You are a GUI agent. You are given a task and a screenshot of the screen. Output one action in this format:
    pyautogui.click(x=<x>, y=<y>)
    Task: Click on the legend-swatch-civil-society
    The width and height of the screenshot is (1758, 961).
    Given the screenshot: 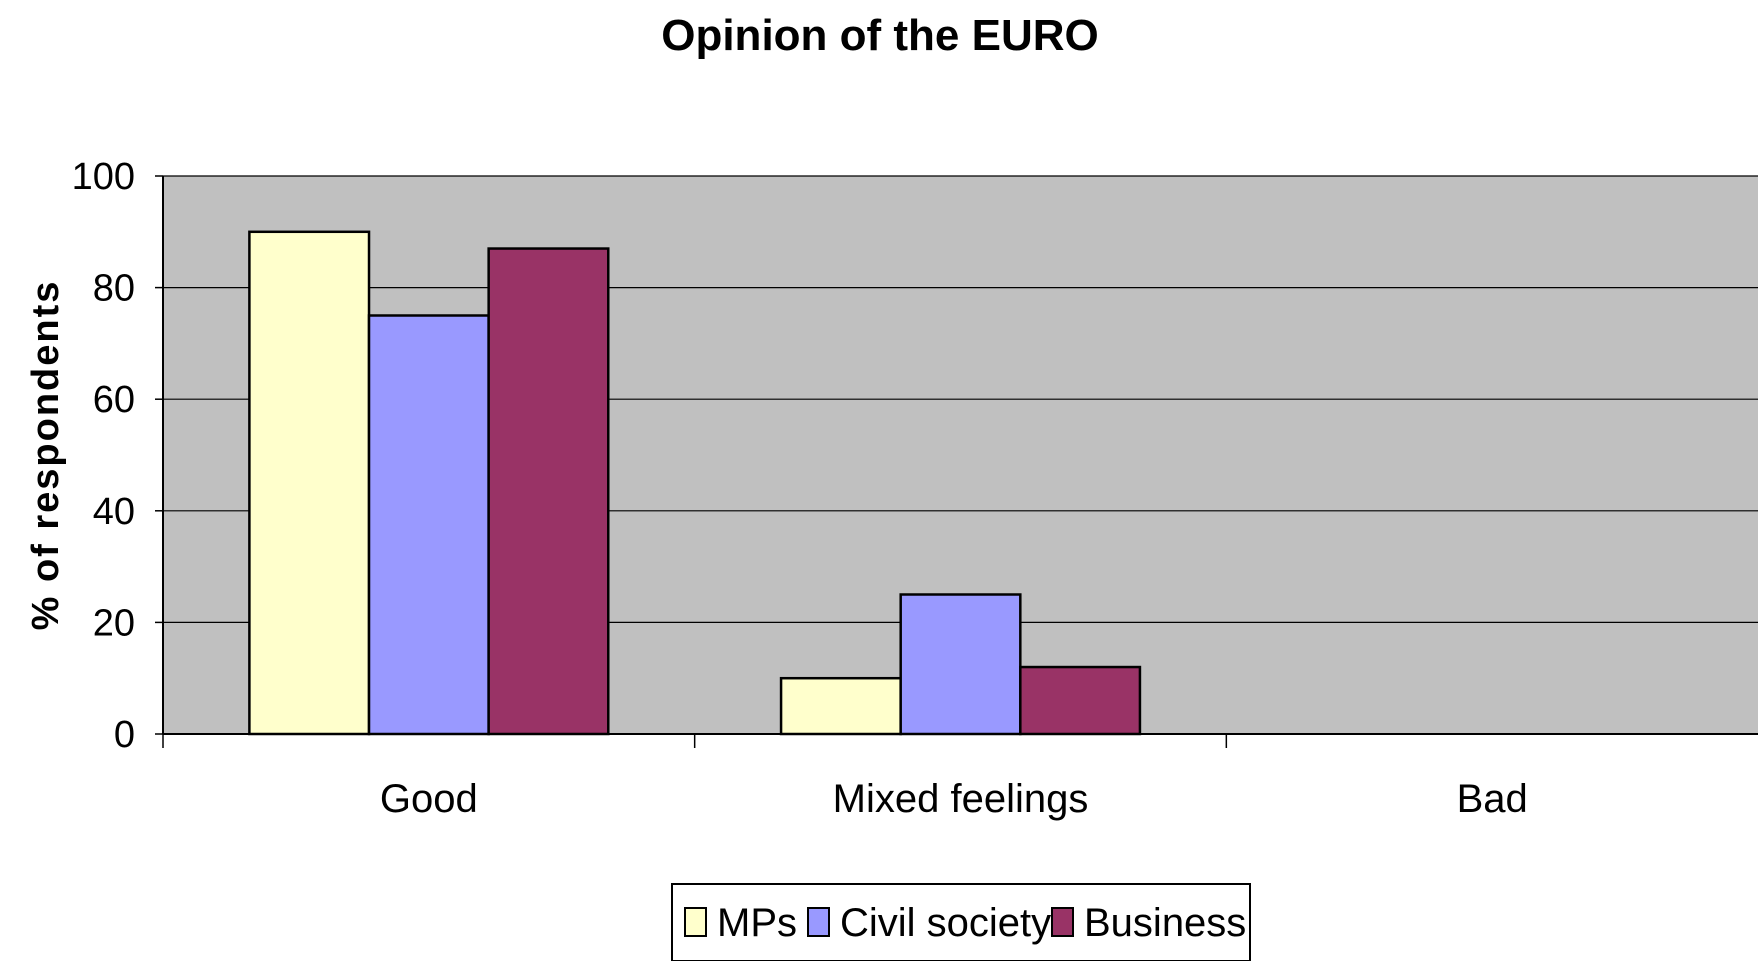 What is the action you would take?
    pyautogui.click(x=818, y=922)
    